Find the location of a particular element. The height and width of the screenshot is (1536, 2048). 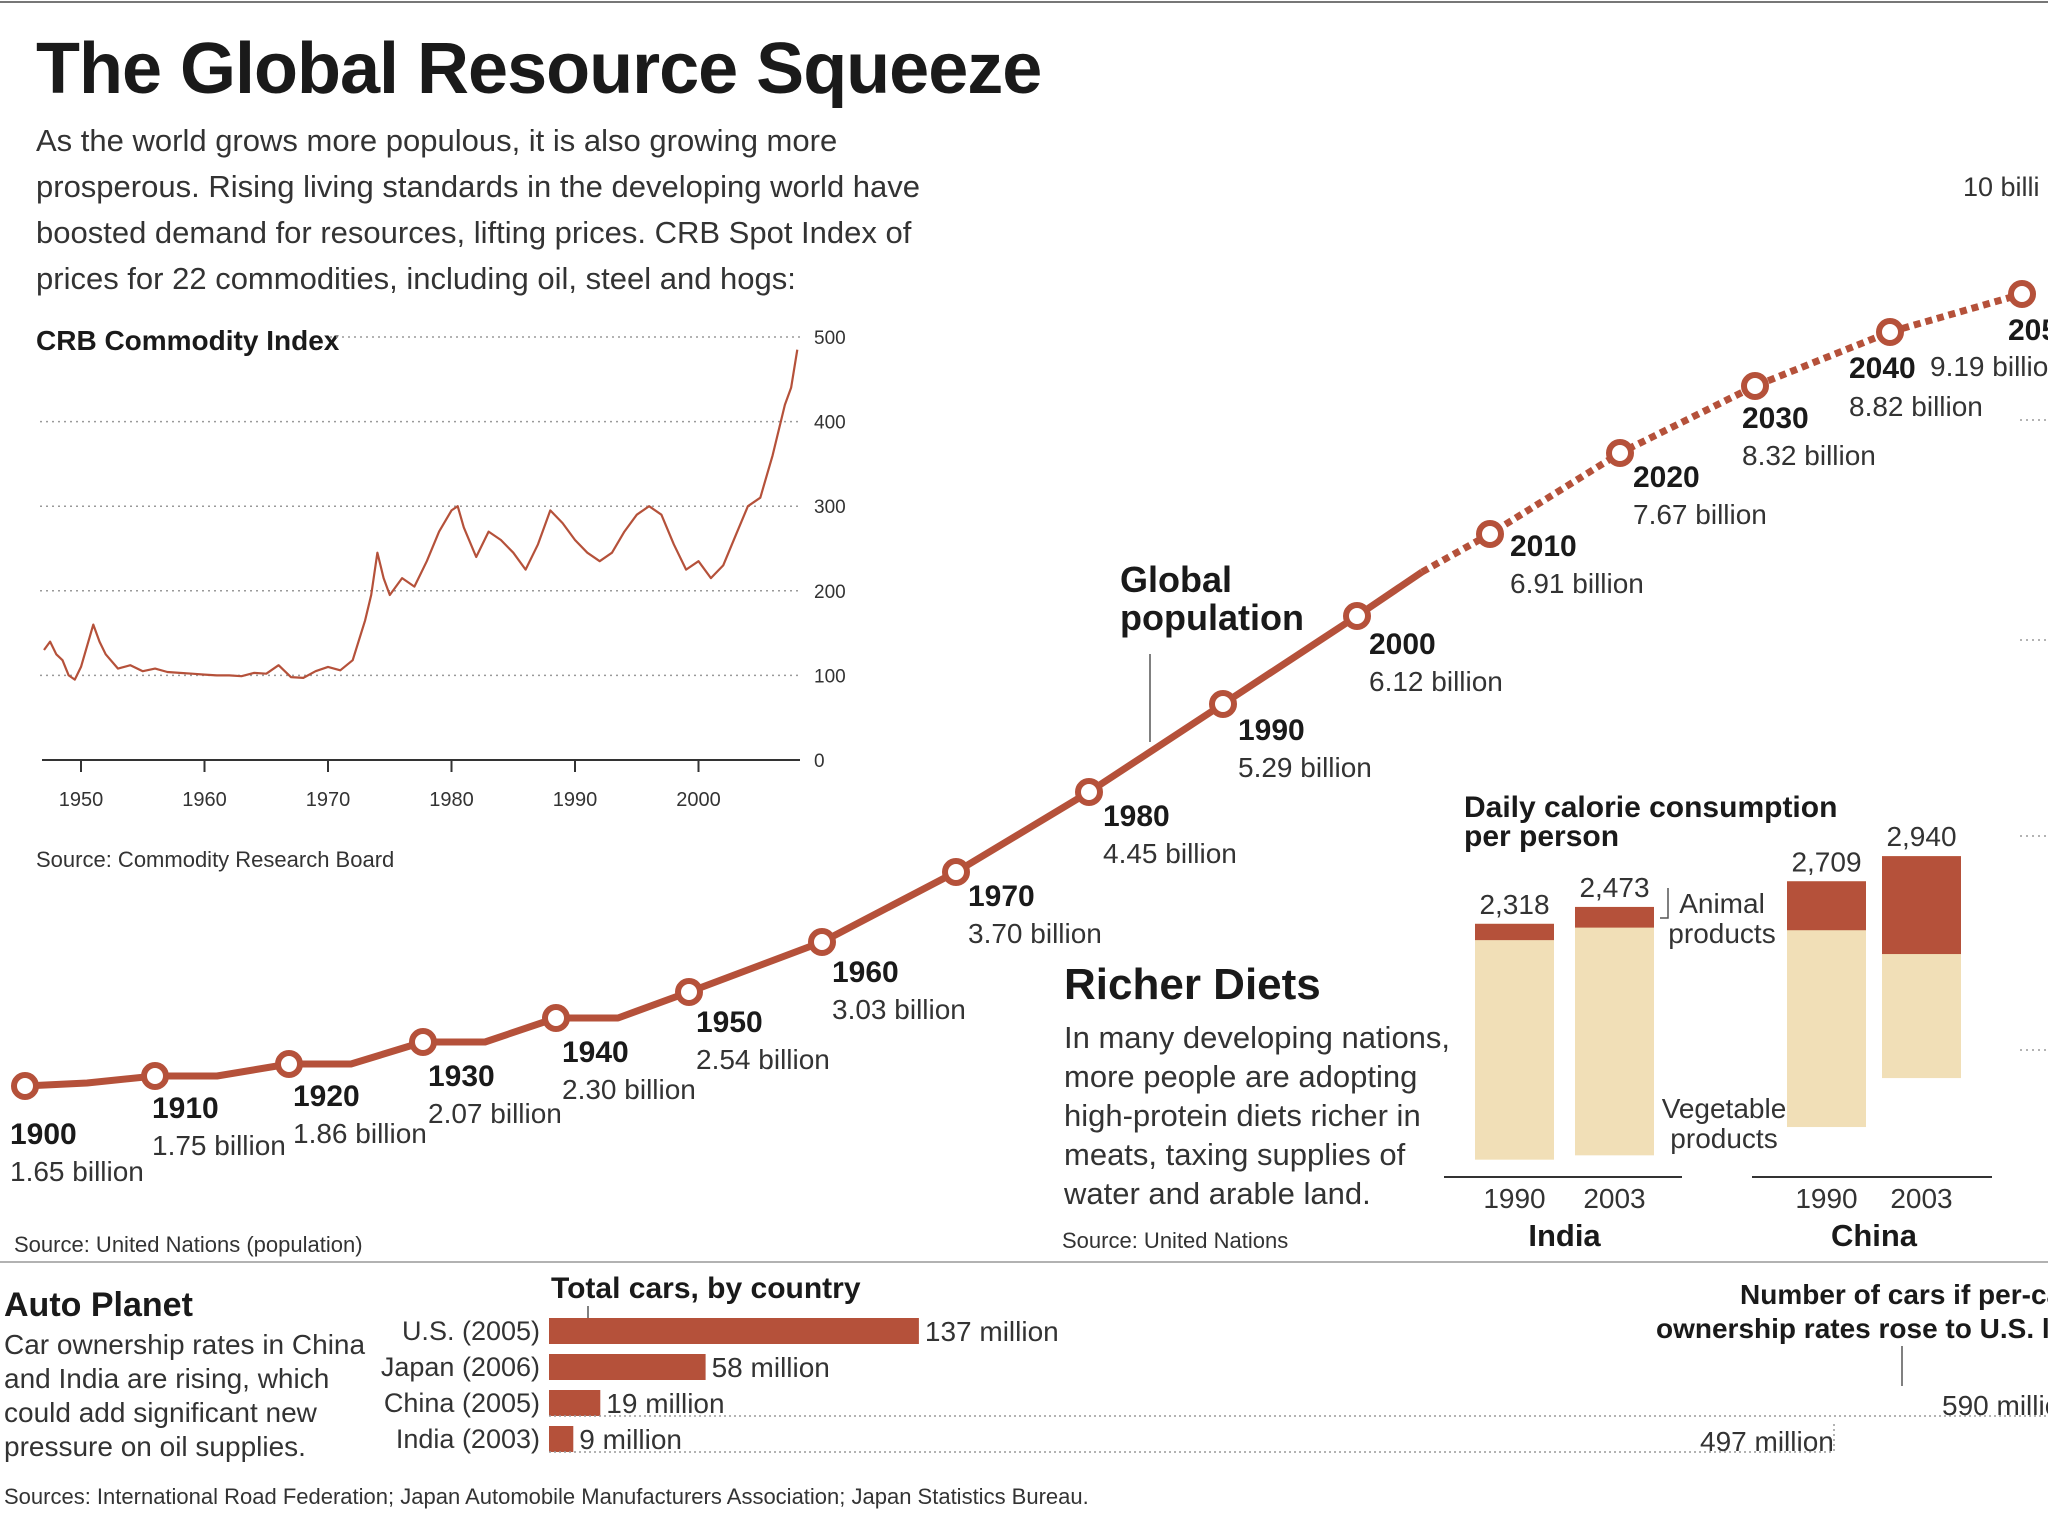

population-year-label: 1900 is located at coordinates (43, 1134).